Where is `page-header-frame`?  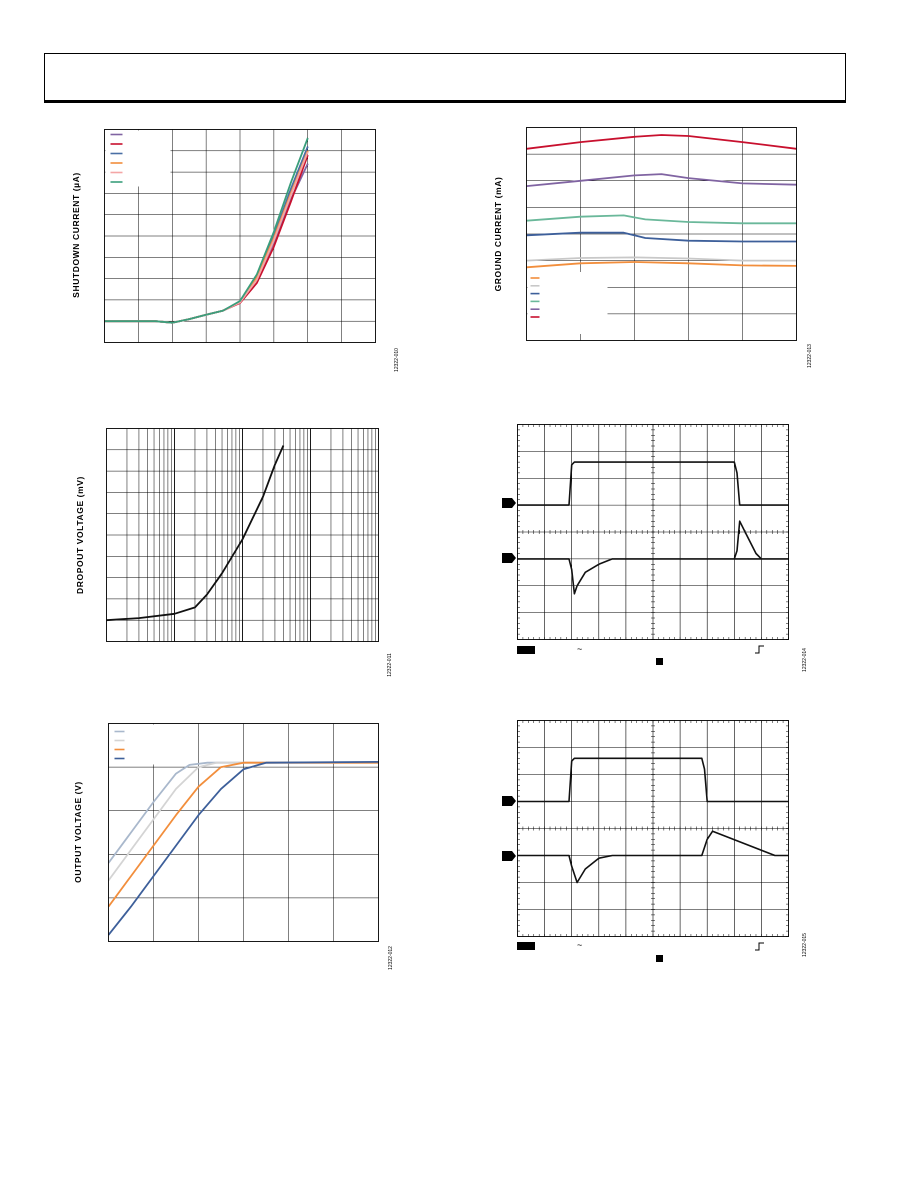 page-header-frame is located at coordinates (445, 78).